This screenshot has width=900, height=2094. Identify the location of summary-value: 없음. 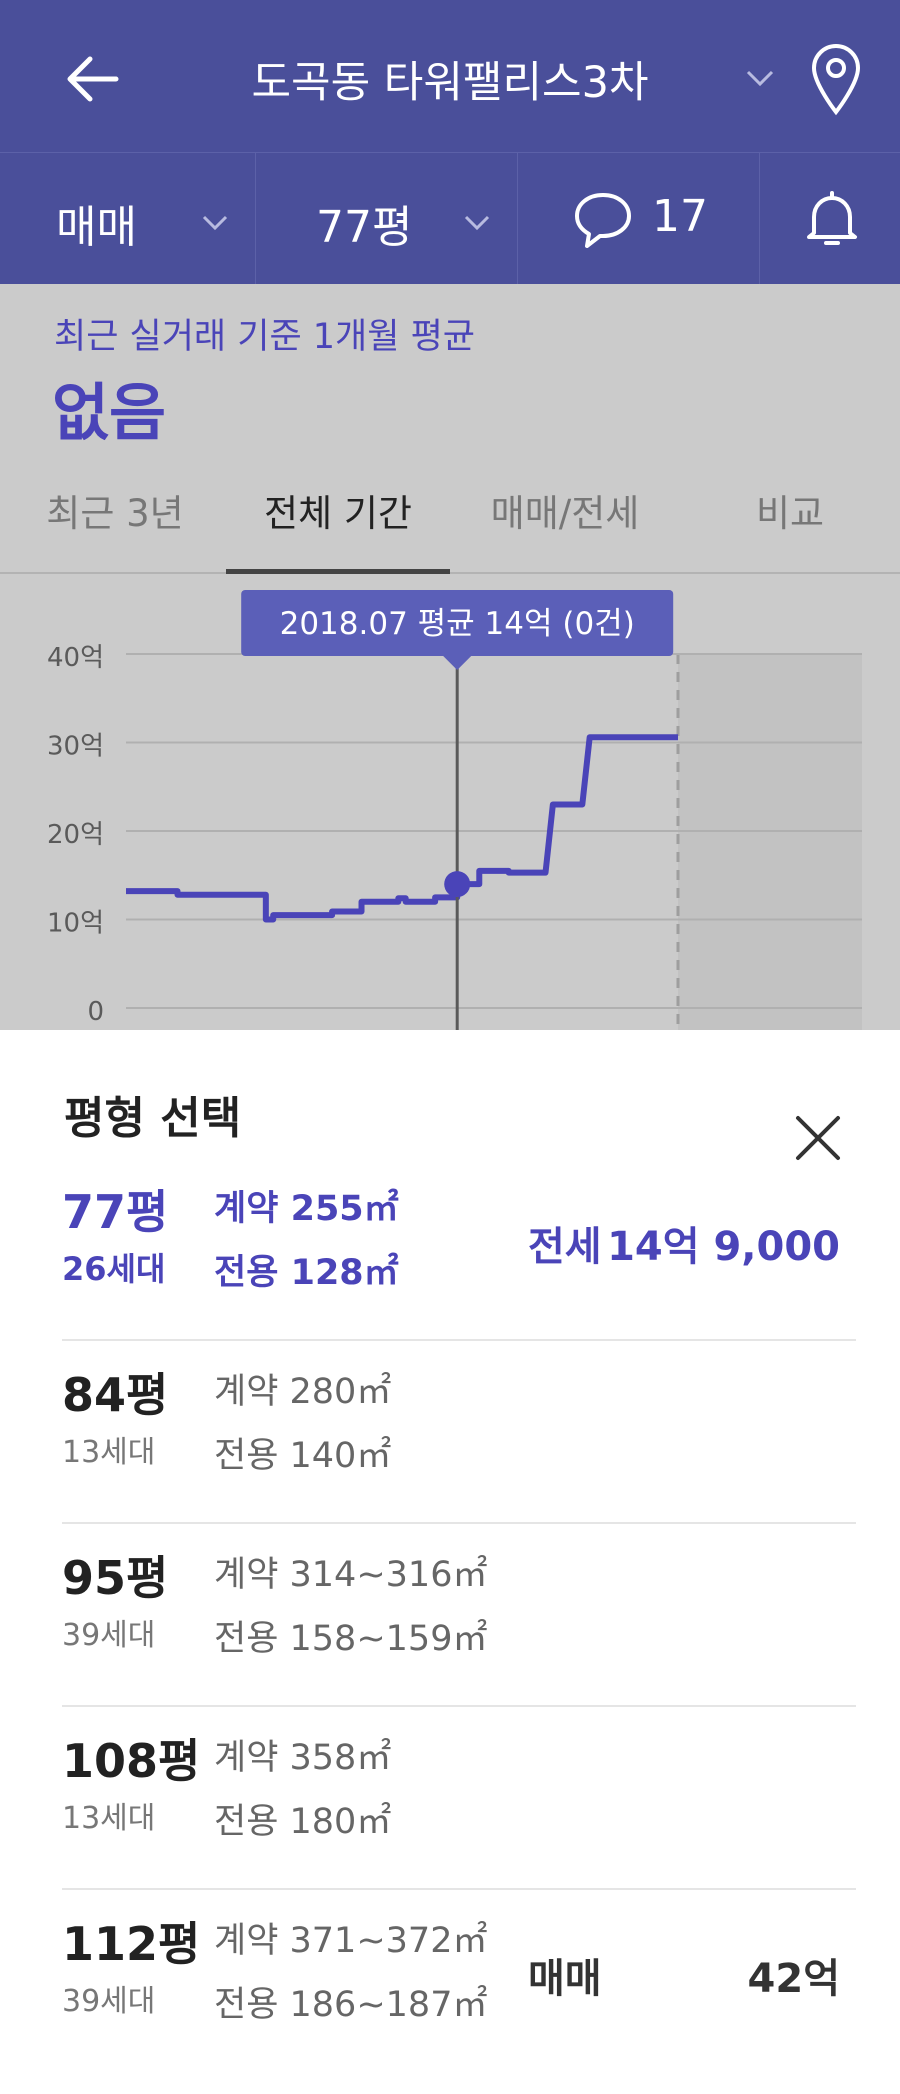
(109, 412).